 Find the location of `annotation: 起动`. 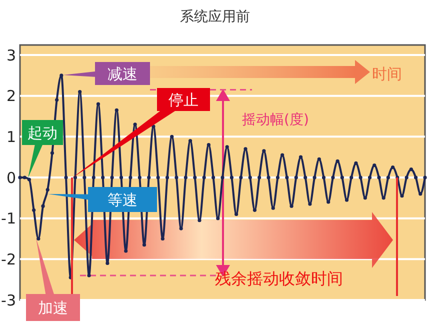

annotation: 起动 is located at coordinates (43, 133).